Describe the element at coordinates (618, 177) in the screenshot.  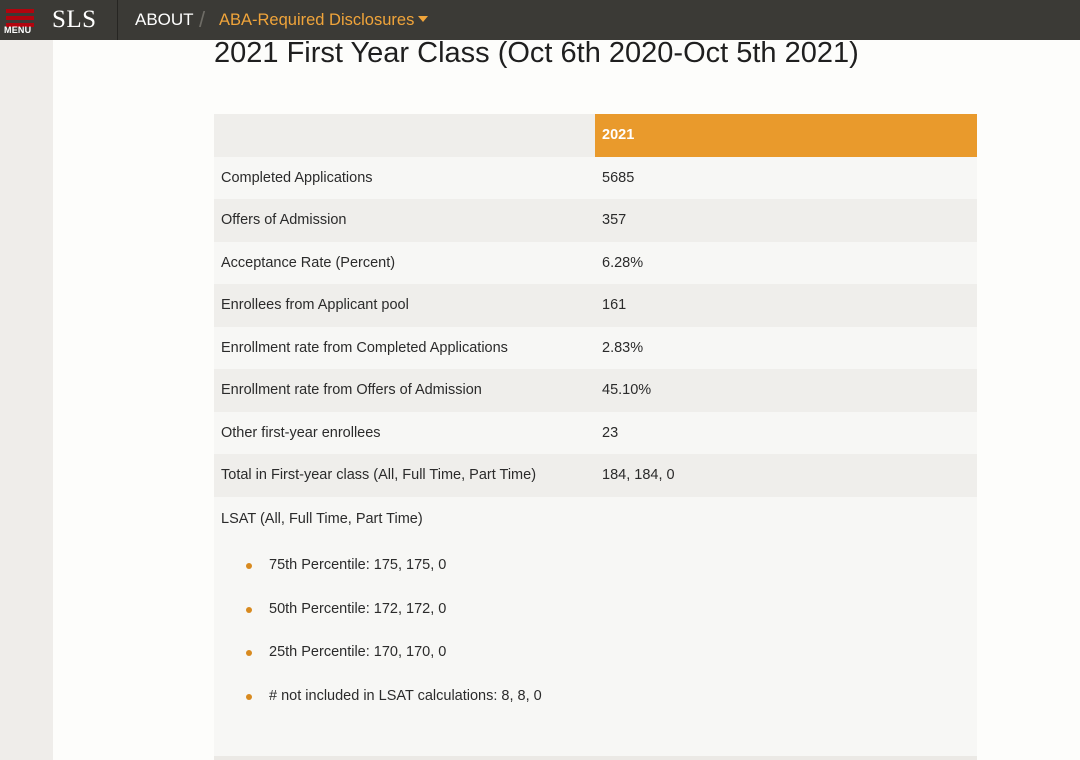
I see `row-value: 5685` at that location.